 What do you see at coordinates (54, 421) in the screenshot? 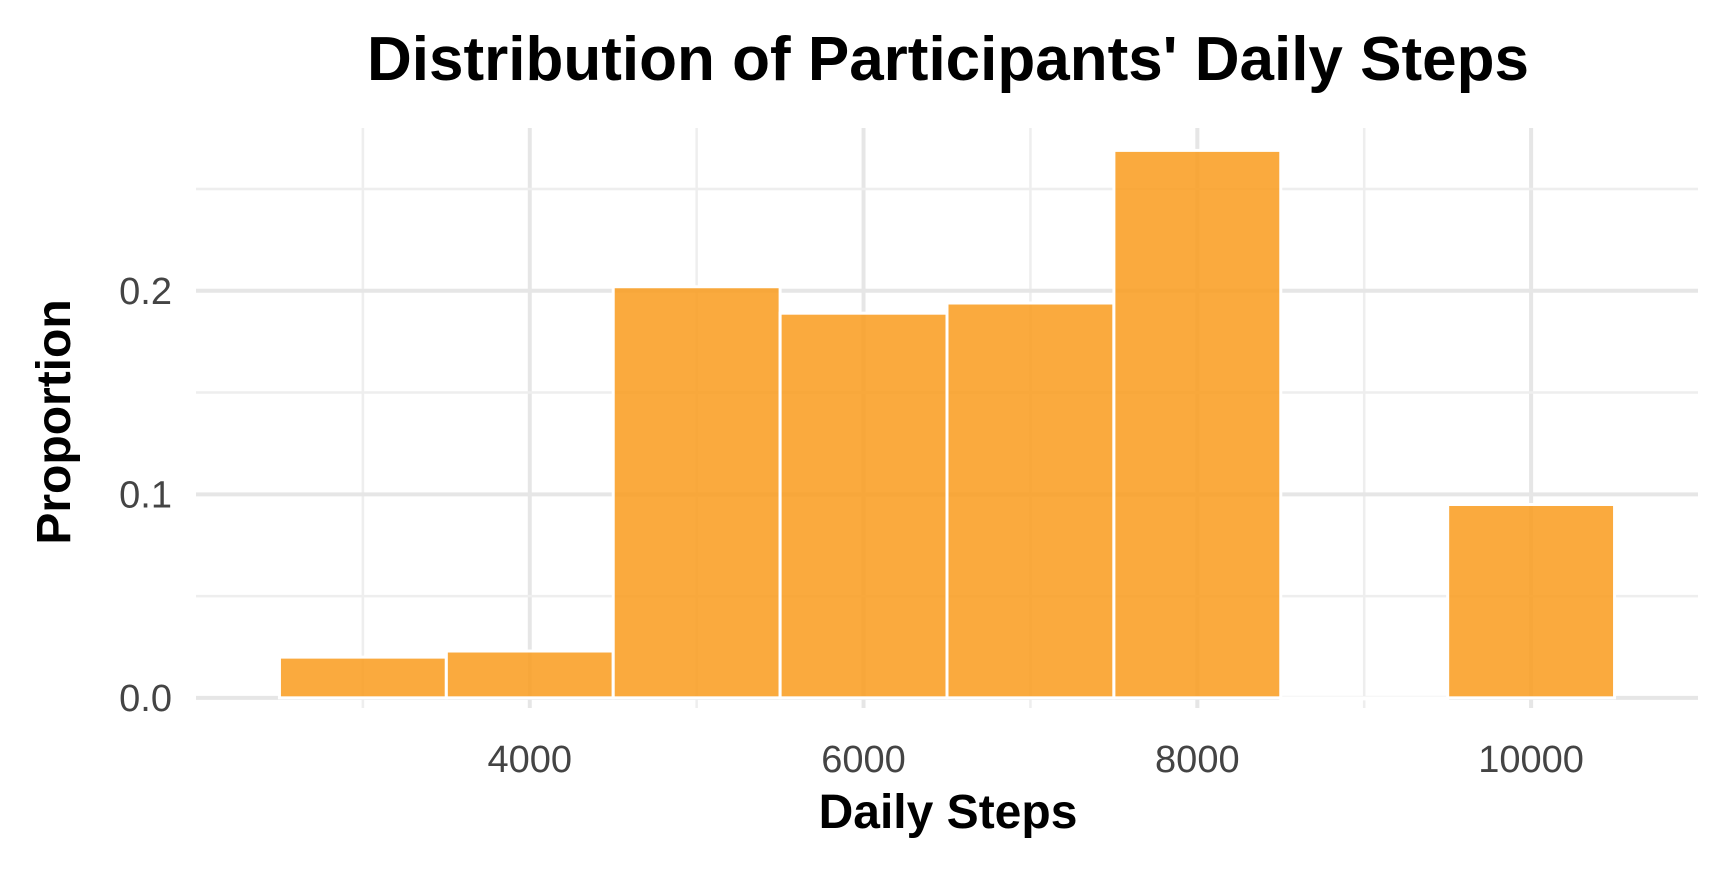
I see `y-axis-title: Proportion` at bounding box center [54, 421].